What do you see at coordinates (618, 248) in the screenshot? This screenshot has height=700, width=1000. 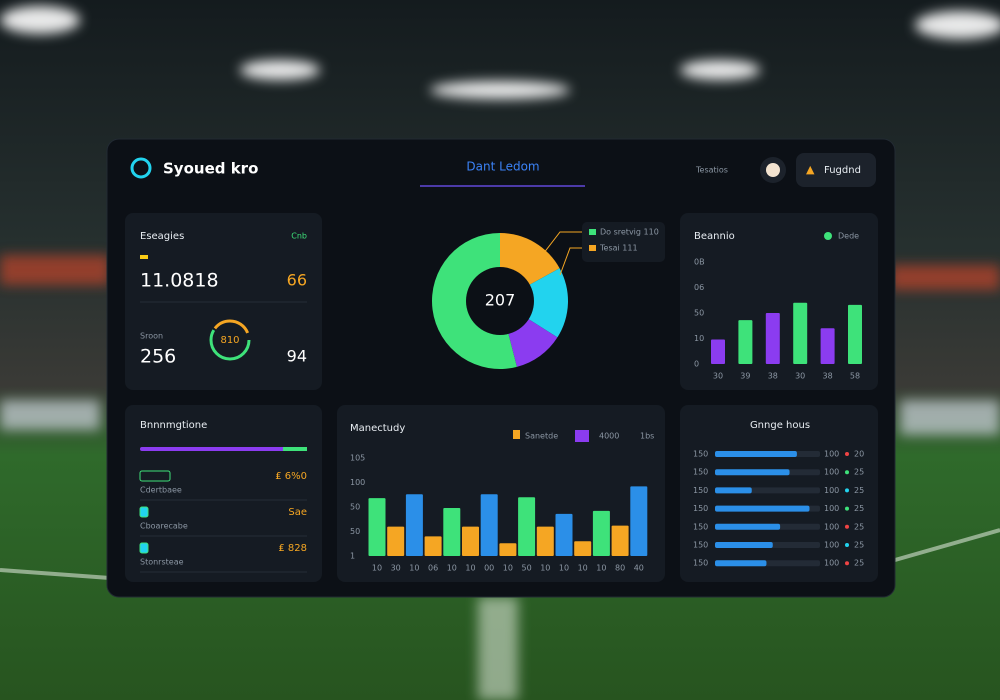 I see `legend-item: Tesai 111` at bounding box center [618, 248].